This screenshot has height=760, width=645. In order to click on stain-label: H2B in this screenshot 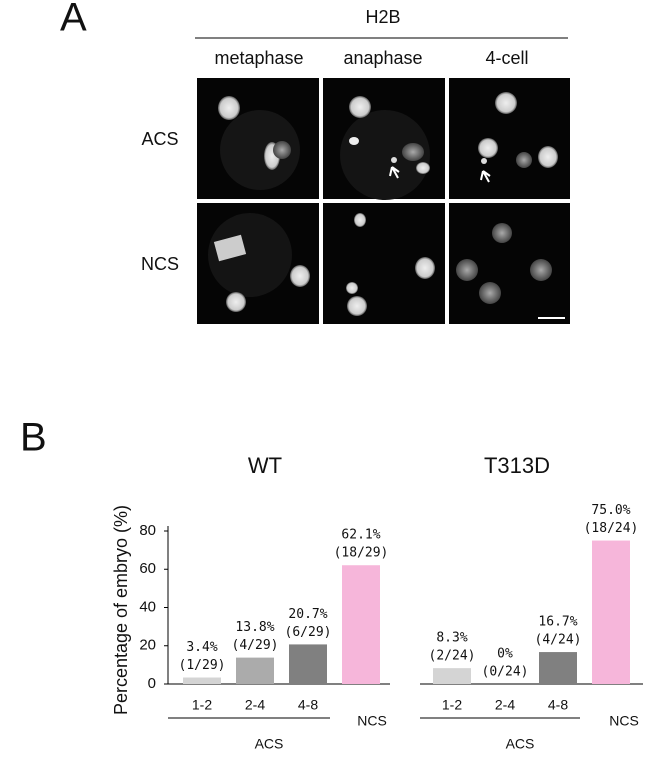, I will do `click(382, 17)`.